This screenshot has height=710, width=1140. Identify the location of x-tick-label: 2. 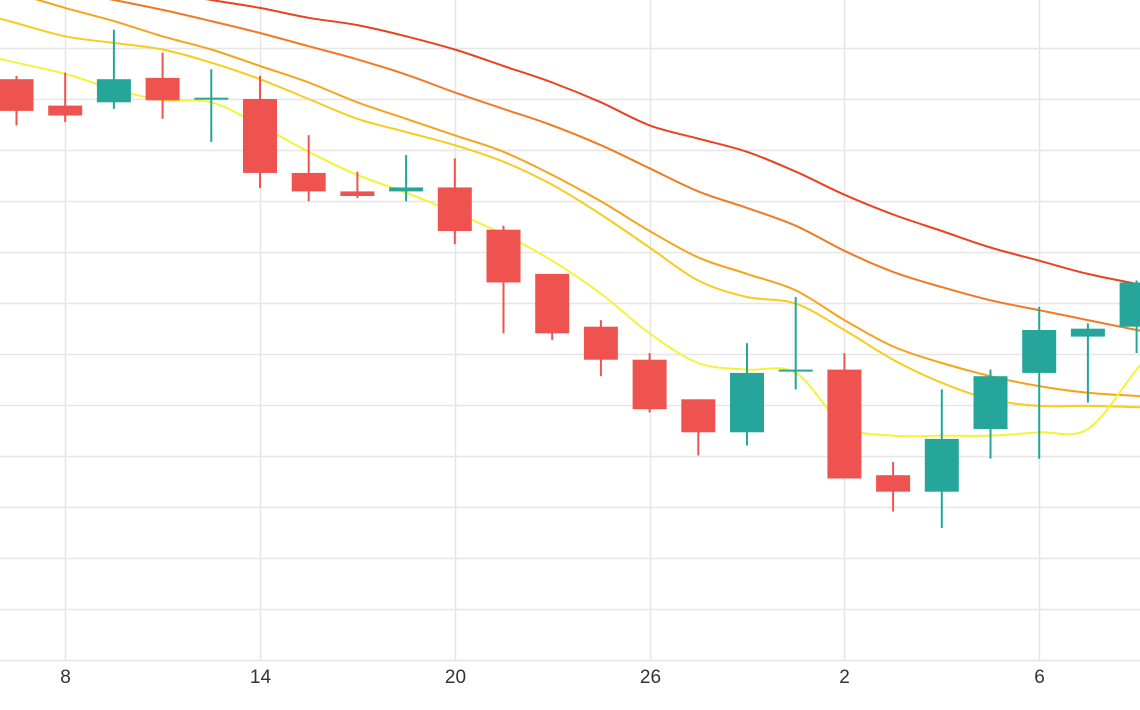
(844, 677).